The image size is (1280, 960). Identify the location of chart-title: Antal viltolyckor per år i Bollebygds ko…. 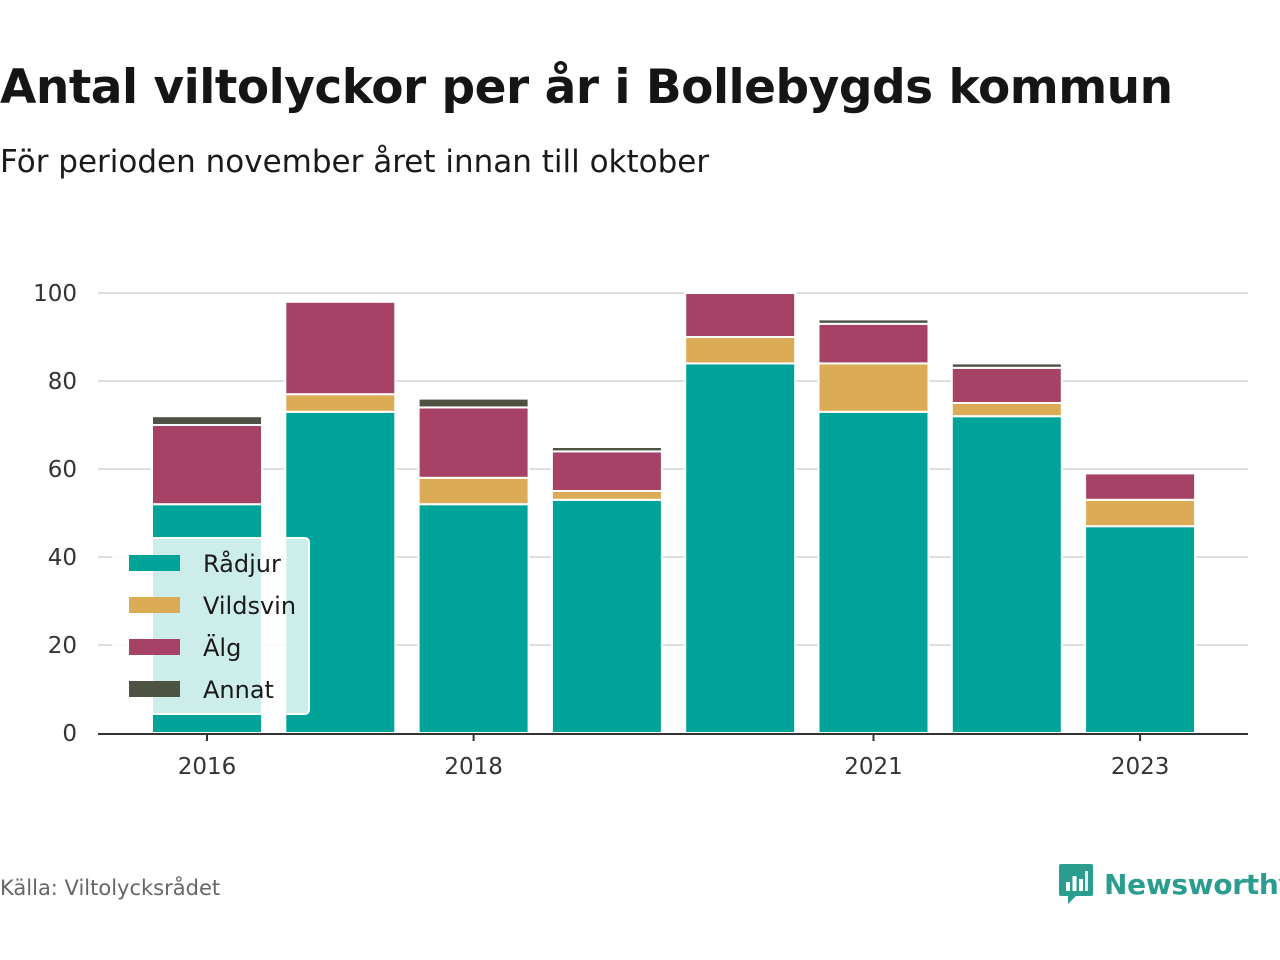
(586, 87).